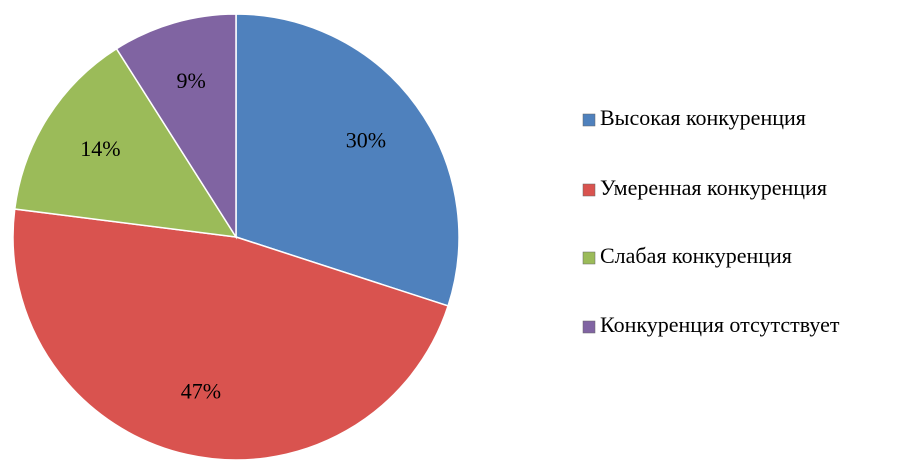 Image resolution: width=915 pixels, height=461 pixels. I want to click on slice-label: 30%, so click(366, 140).